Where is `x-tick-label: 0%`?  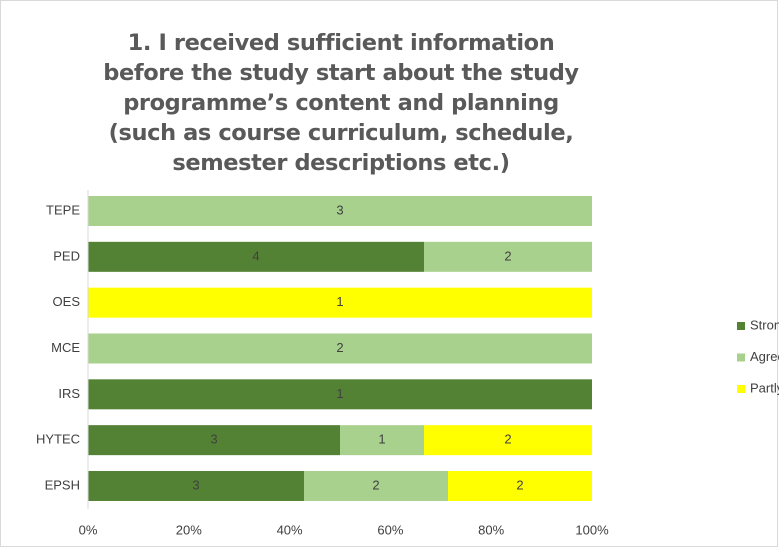 x-tick-label: 0% is located at coordinates (88, 529).